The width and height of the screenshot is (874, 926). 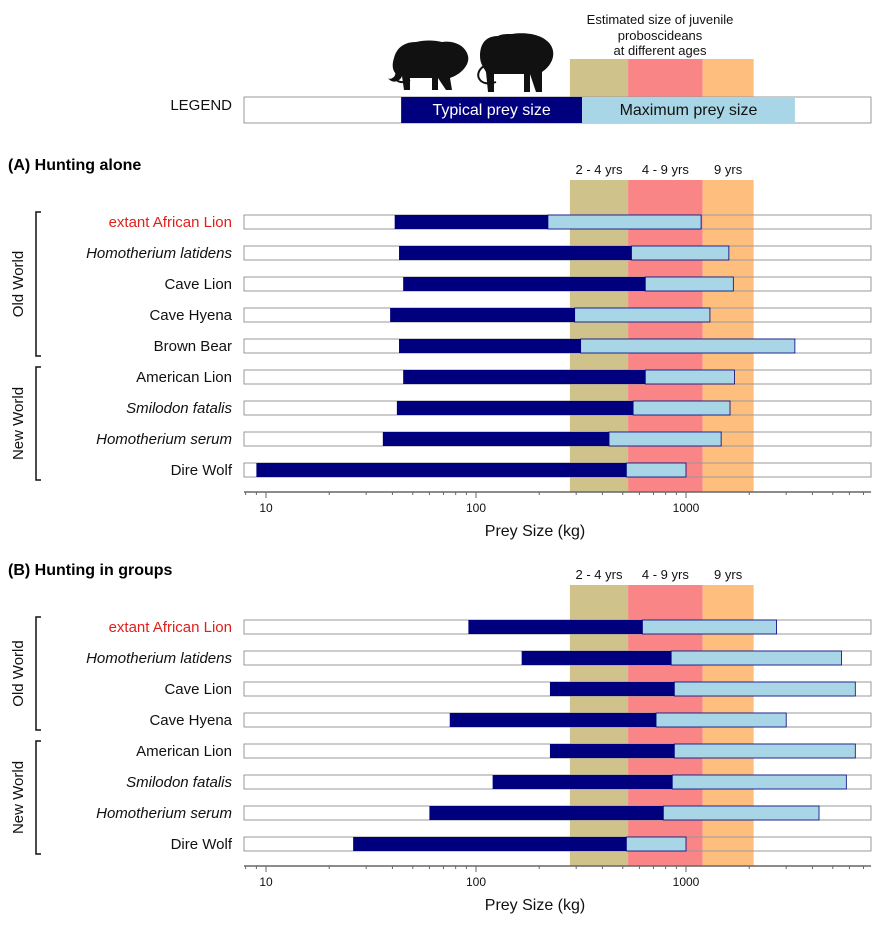 I want to click on age-caption-line-1: Estimated size of juvenile, so click(x=660, y=19).